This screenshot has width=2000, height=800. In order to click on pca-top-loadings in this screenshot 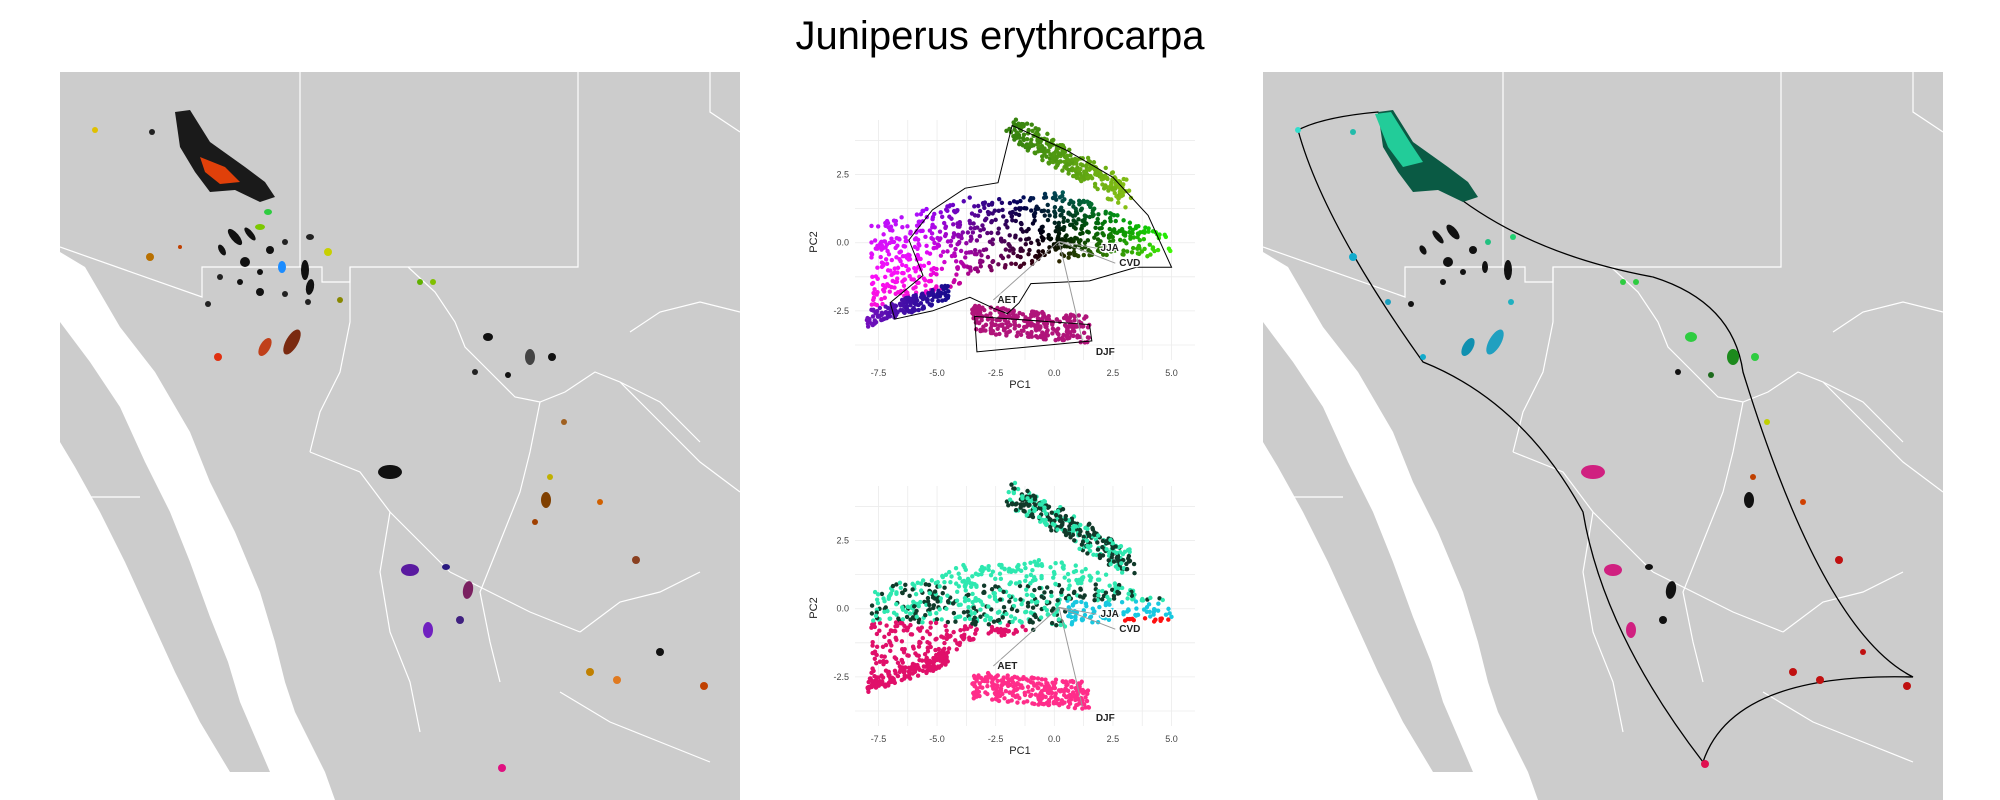, I will do `click(1054, 291)`.